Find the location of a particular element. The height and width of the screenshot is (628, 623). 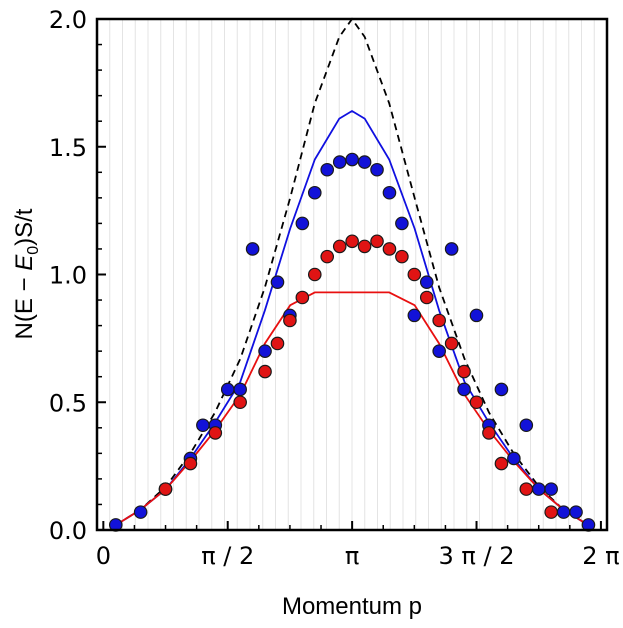

y-axis-title: N(E − E0)S/t is located at coordinates (26, 273).